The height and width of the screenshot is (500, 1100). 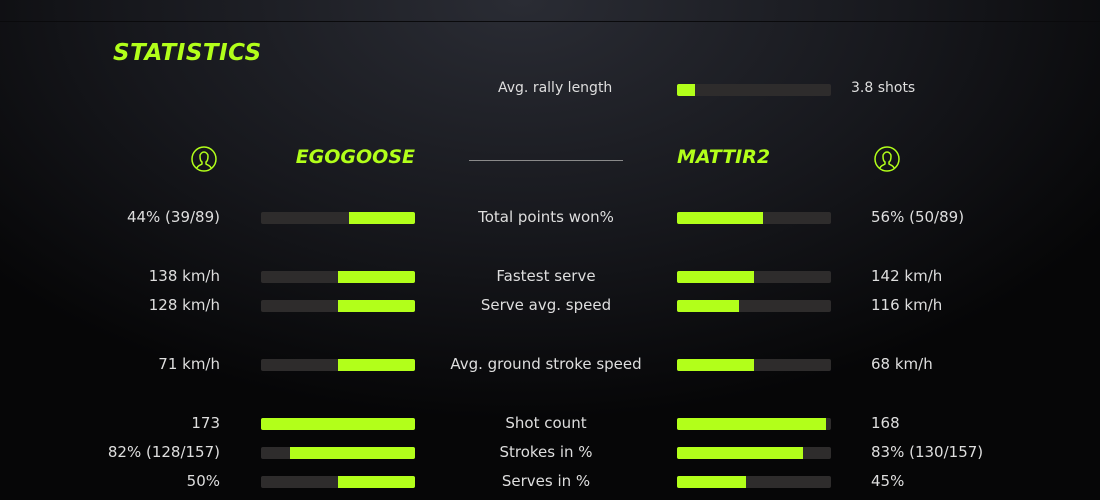 What do you see at coordinates (883, 88) in the screenshot?
I see `rally-value: 3.8 shots` at bounding box center [883, 88].